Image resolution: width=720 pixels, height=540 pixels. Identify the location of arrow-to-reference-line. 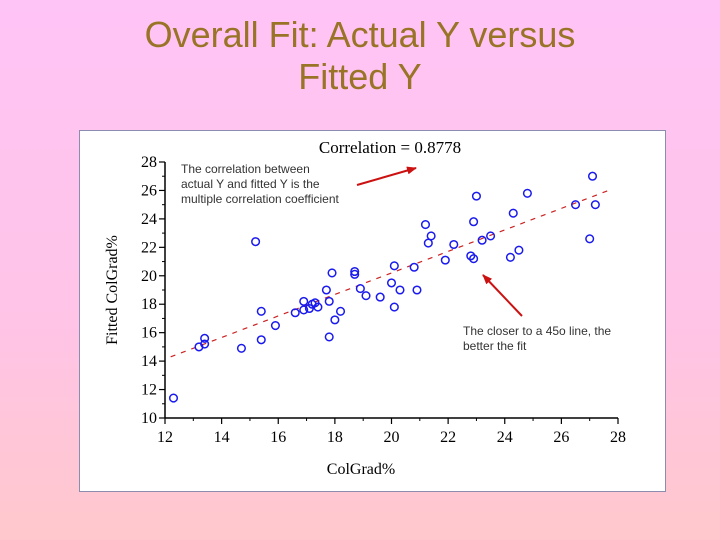
(502, 295).